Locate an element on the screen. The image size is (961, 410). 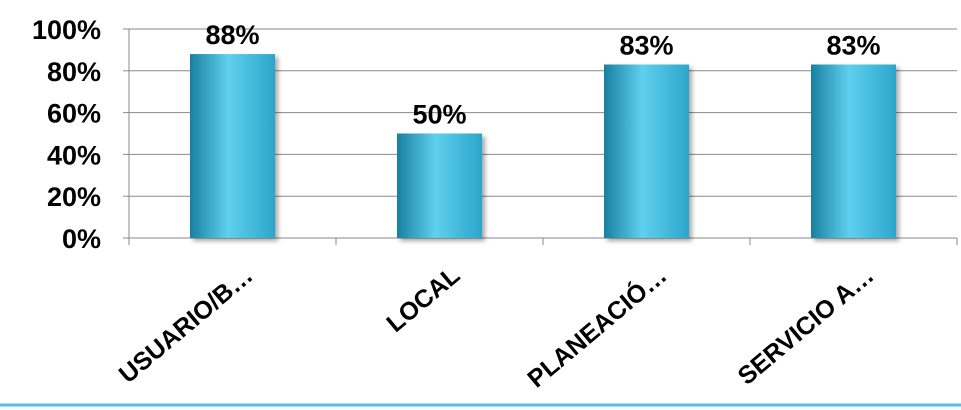
y-tick-label: 100% is located at coordinates (66, 30).